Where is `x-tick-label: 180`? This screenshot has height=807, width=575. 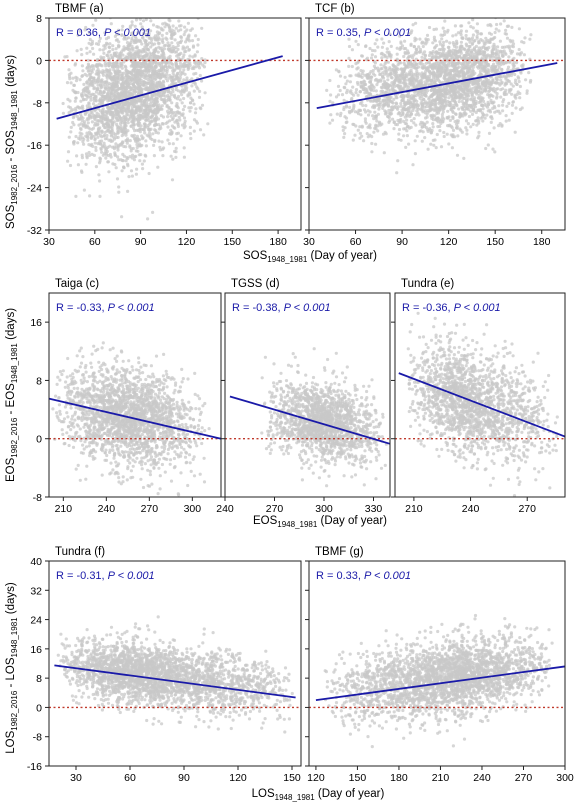
x-tick-label: 180 is located at coordinates (278, 242).